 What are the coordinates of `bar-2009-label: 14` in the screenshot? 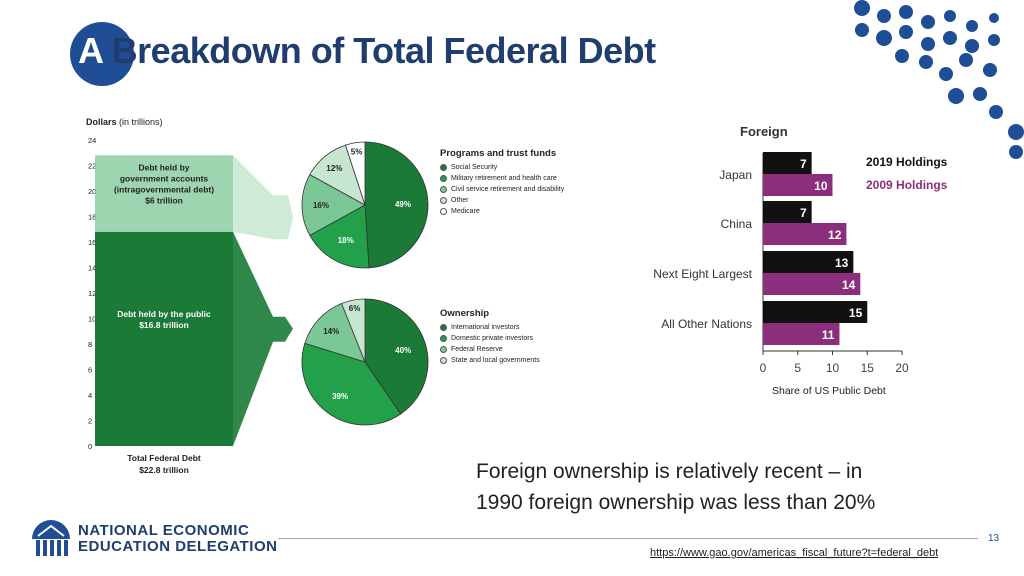 It's located at (849, 285).